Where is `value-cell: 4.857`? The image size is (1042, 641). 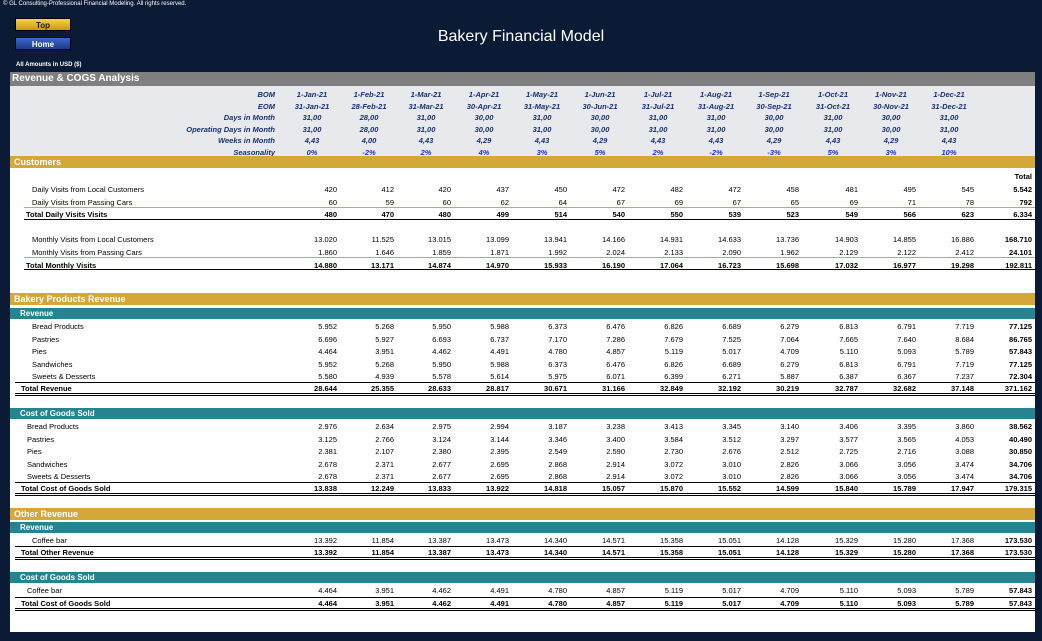
value-cell: 4.857 is located at coordinates (615, 603).